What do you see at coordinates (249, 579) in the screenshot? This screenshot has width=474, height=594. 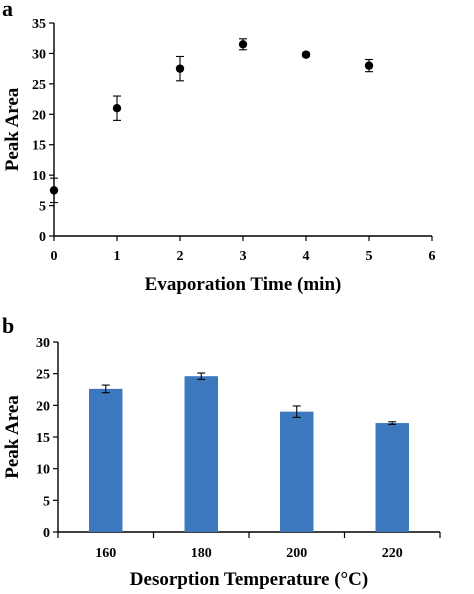 I see `panel-b-x-axis-title: Desorption Temperature (°C)` at bounding box center [249, 579].